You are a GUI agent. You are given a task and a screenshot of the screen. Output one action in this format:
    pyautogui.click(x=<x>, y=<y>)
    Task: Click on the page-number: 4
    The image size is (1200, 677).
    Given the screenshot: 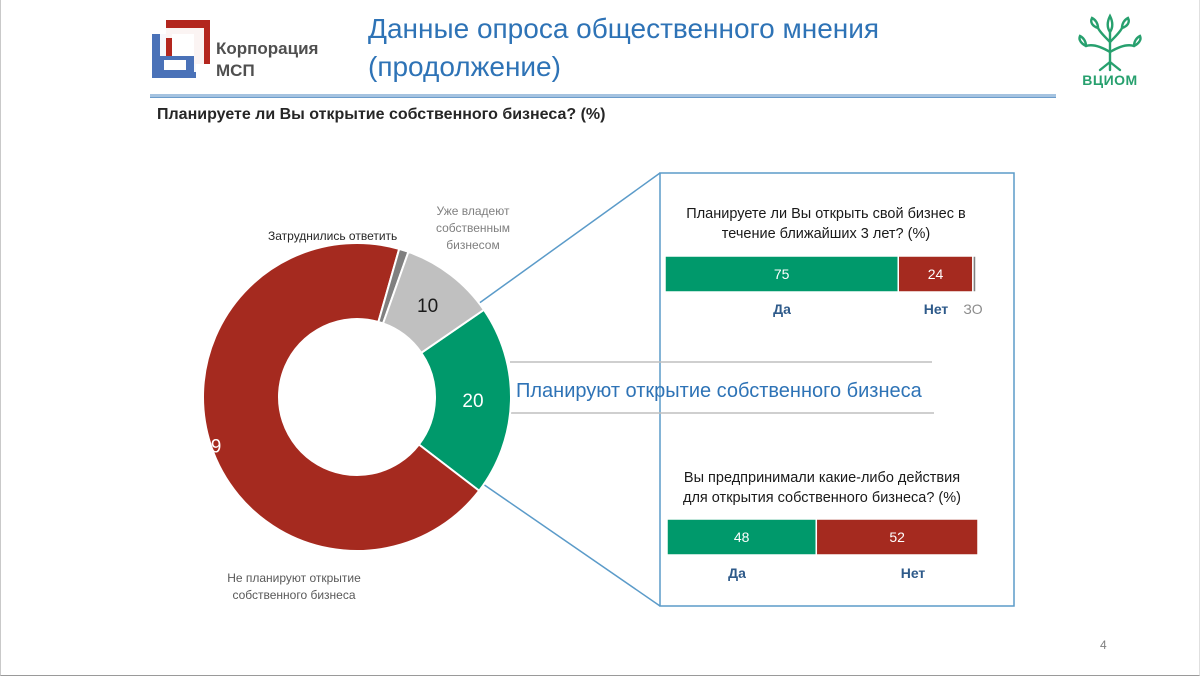 What is the action you would take?
    pyautogui.click(x=1103, y=645)
    